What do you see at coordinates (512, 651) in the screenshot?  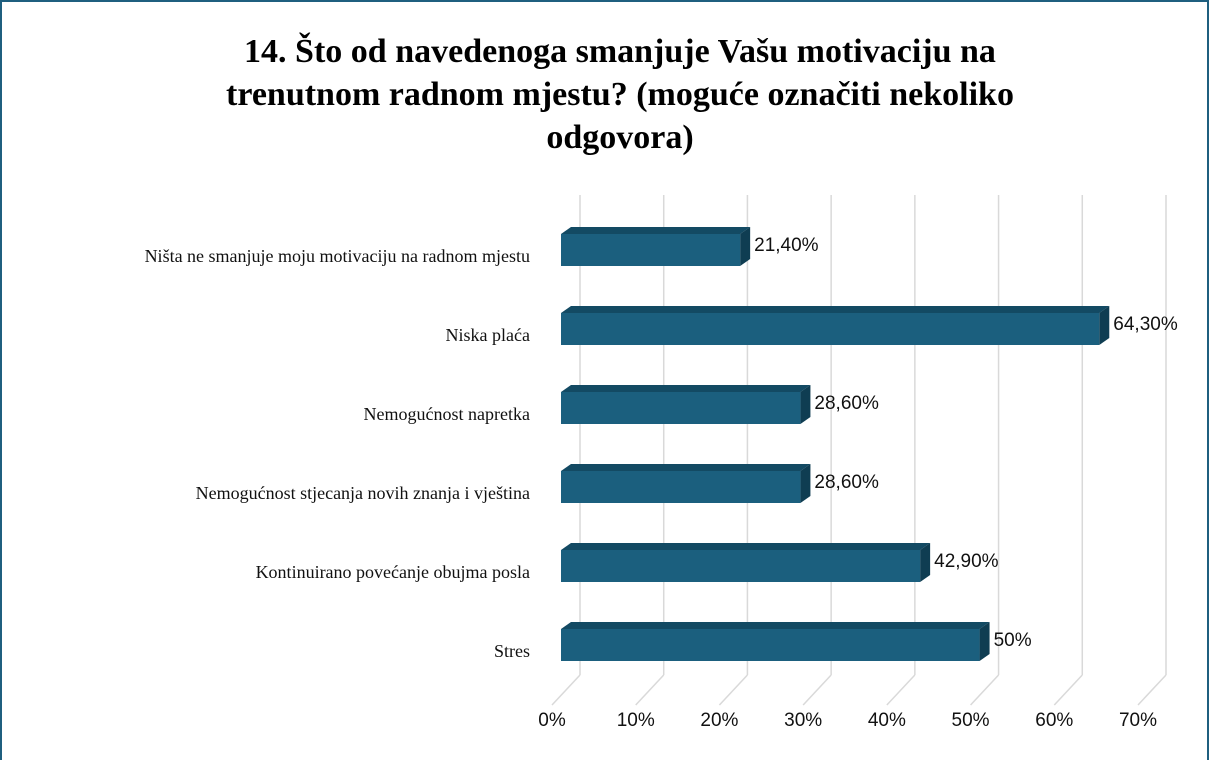 I see `y-tick-label: Stres` at bounding box center [512, 651].